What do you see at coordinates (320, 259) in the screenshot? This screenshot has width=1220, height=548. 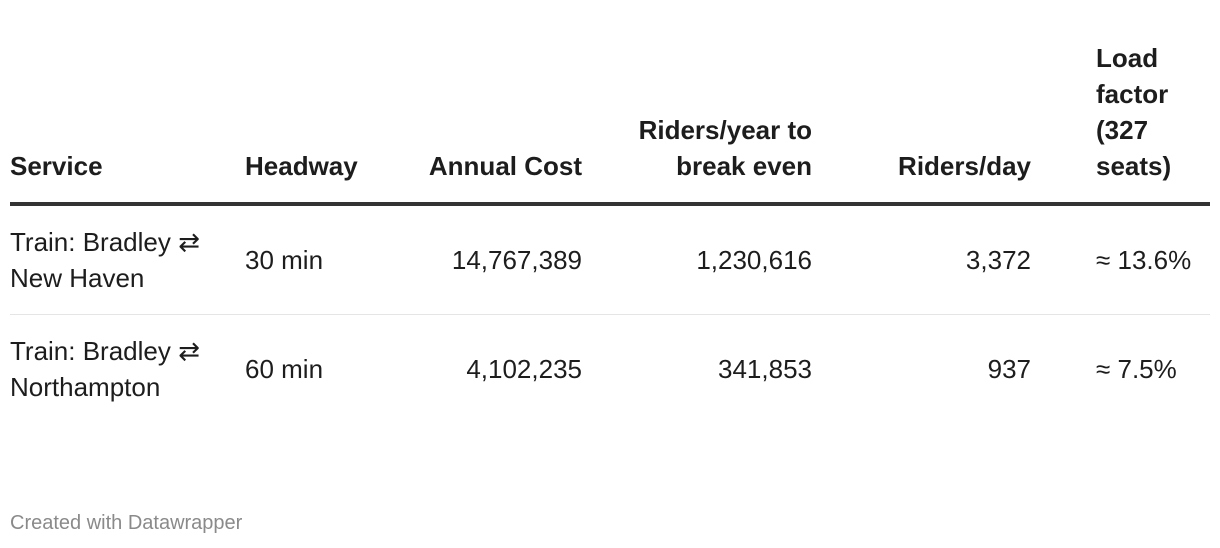 I see `cell-headway: 30 min` at bounding box center [320, 259].